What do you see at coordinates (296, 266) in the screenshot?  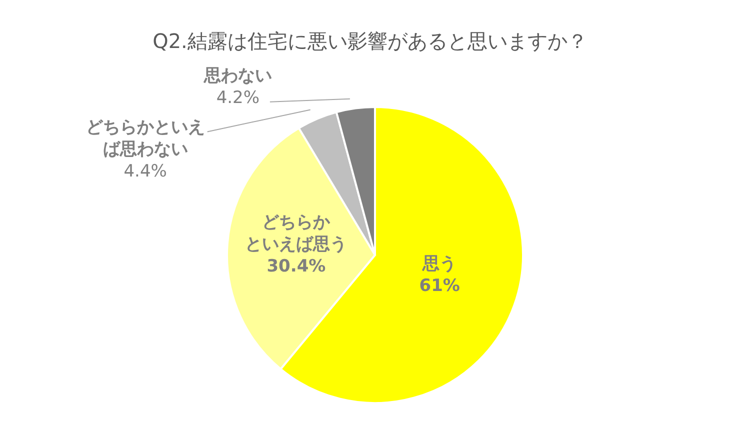 I see `data-label: 30.4%` at bounding box center [296, 266].